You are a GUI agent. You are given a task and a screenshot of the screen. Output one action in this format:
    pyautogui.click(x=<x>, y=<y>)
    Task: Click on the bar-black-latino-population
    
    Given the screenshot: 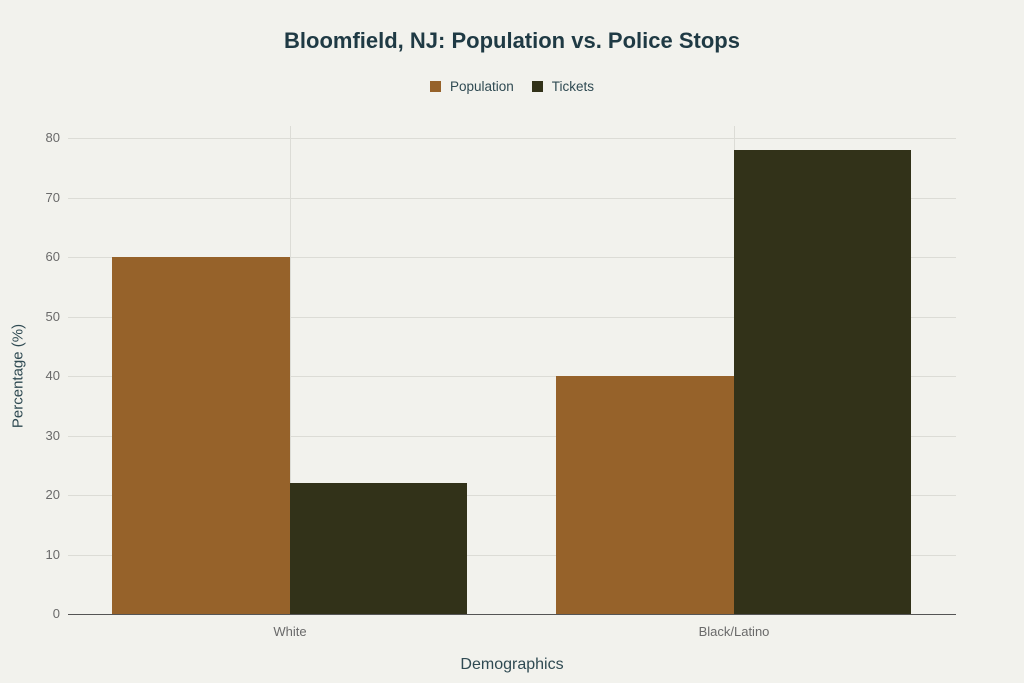 What is the action you would take?
    pyautogui.click(x=645, y=495)
    